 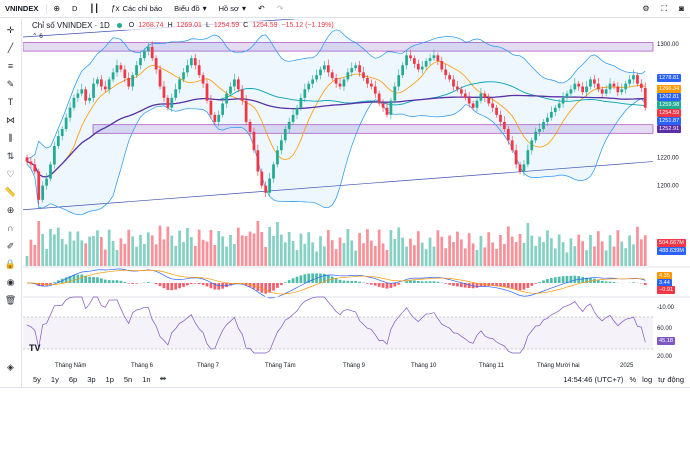 I want to click on timeframe-1p: 1p, so click(x=109, y=379).